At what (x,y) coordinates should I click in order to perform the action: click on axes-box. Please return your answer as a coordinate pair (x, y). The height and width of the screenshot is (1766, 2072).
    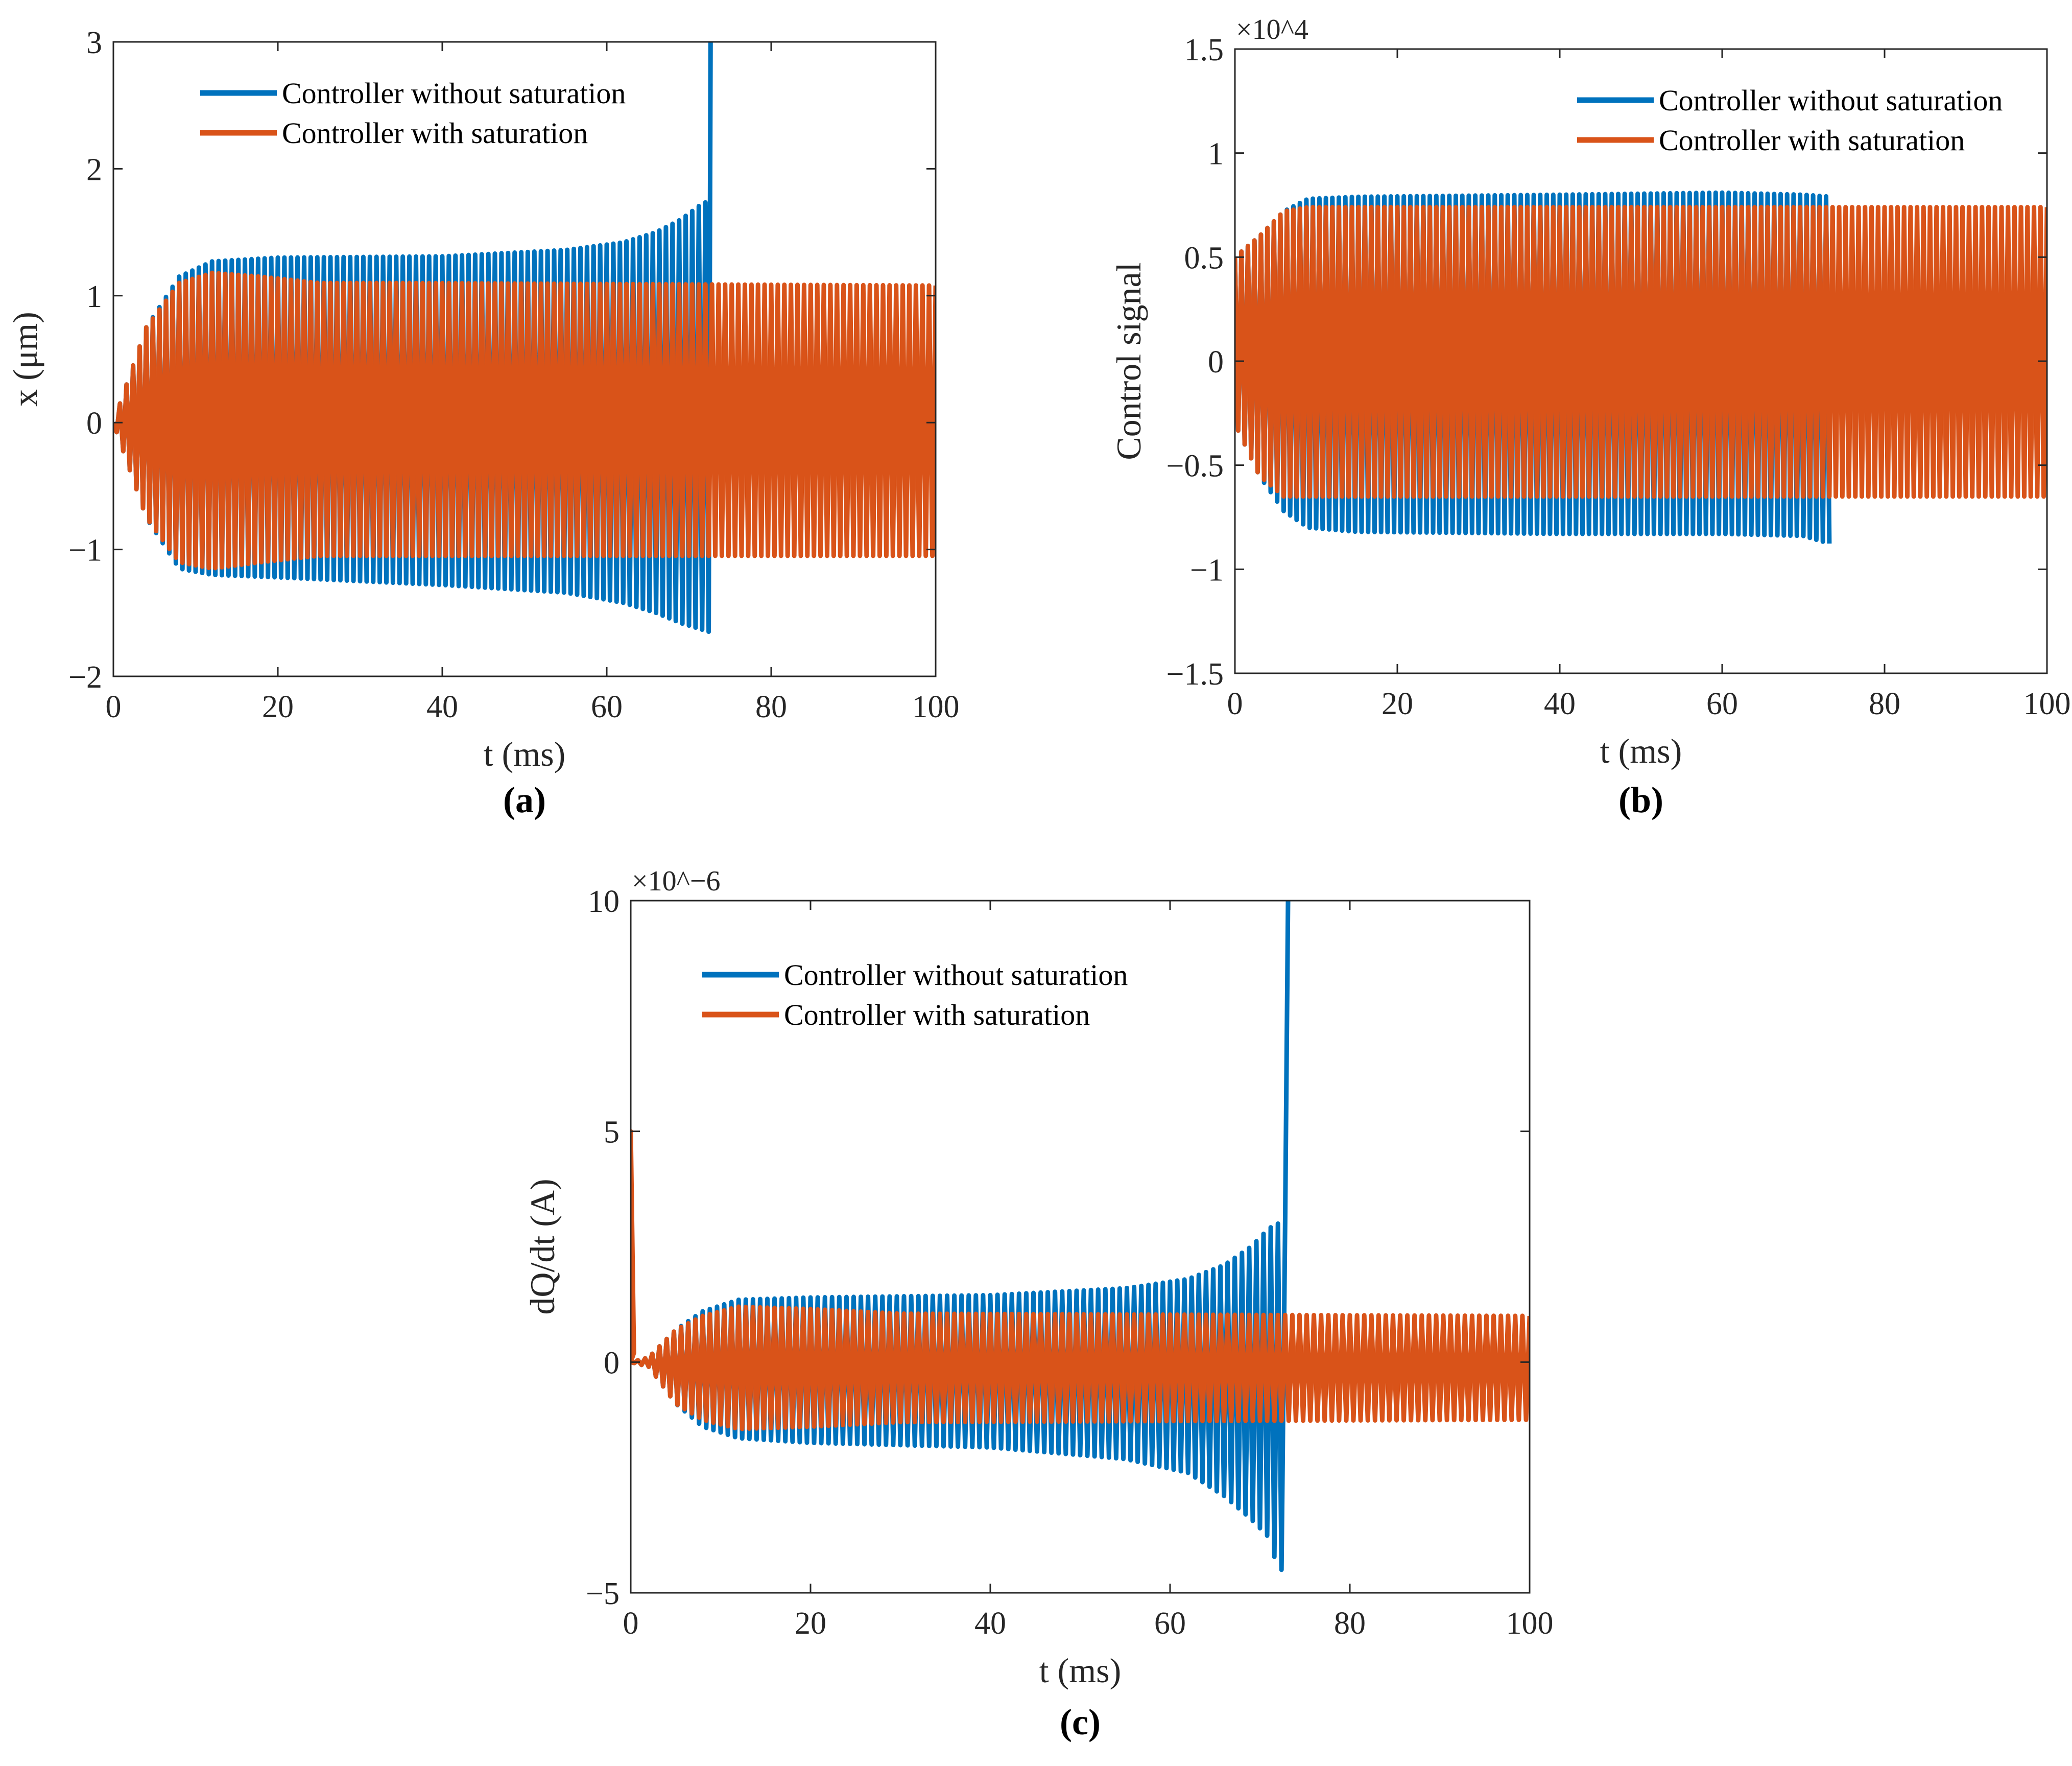
    Looking at the image, I should click on (524, 359).